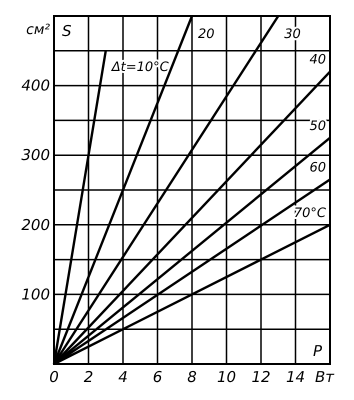  I want to click on x-tick-label: 2, so click(89, 377).